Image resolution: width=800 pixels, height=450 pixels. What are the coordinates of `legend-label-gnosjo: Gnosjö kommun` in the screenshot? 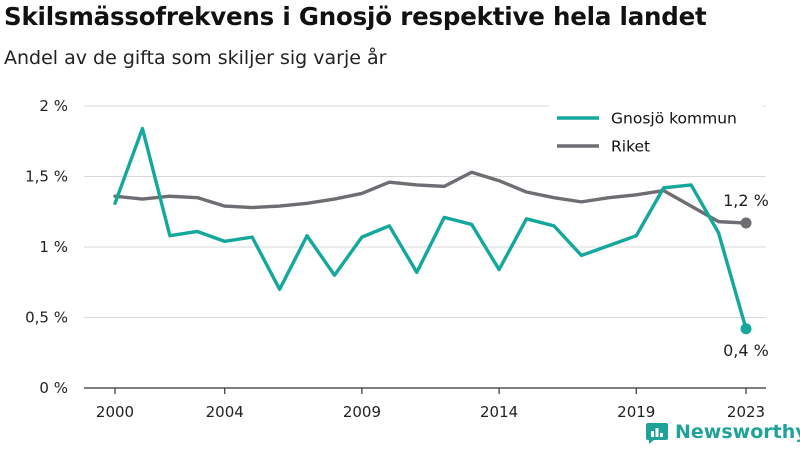 It's located at (674, 119).